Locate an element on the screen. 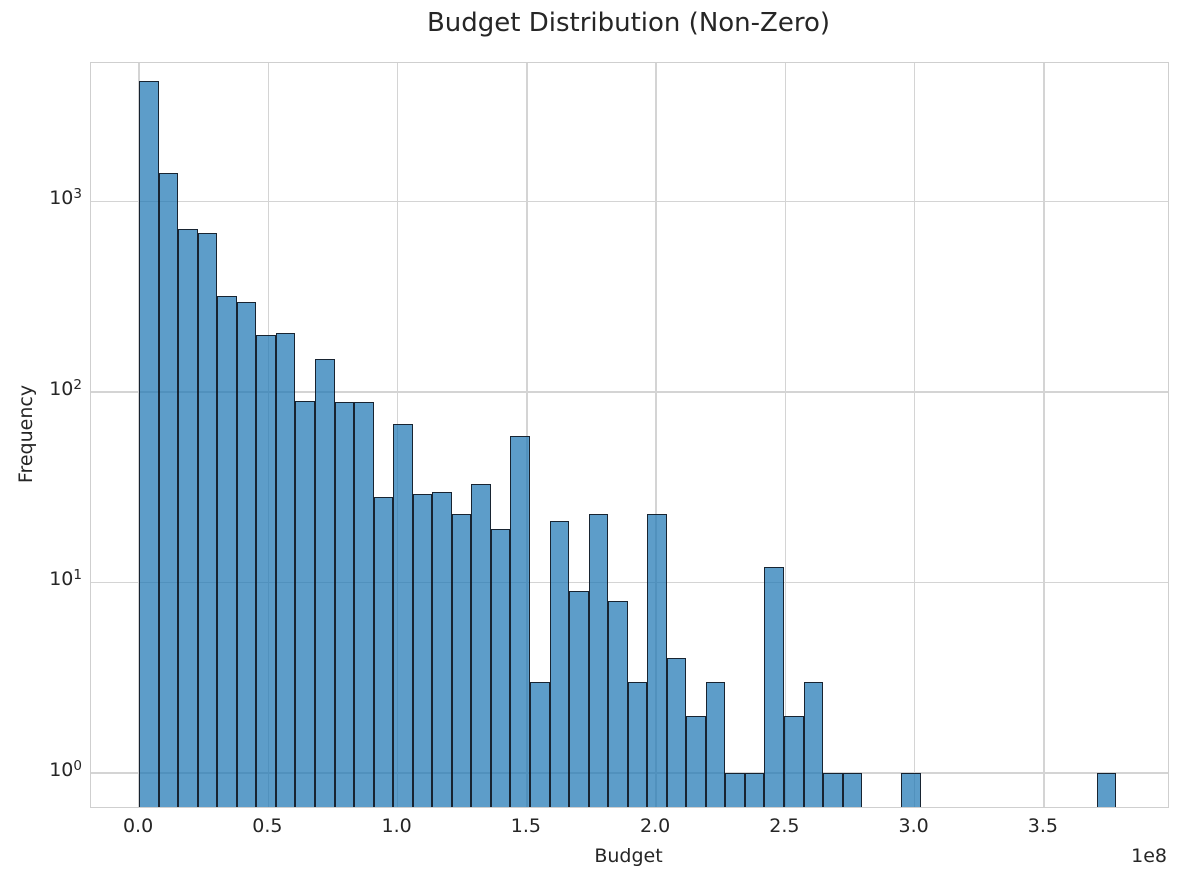 The height and width of the screenshot is (883, 1185). x-tick-label: 1.5 is located at coordinates (525, 826).